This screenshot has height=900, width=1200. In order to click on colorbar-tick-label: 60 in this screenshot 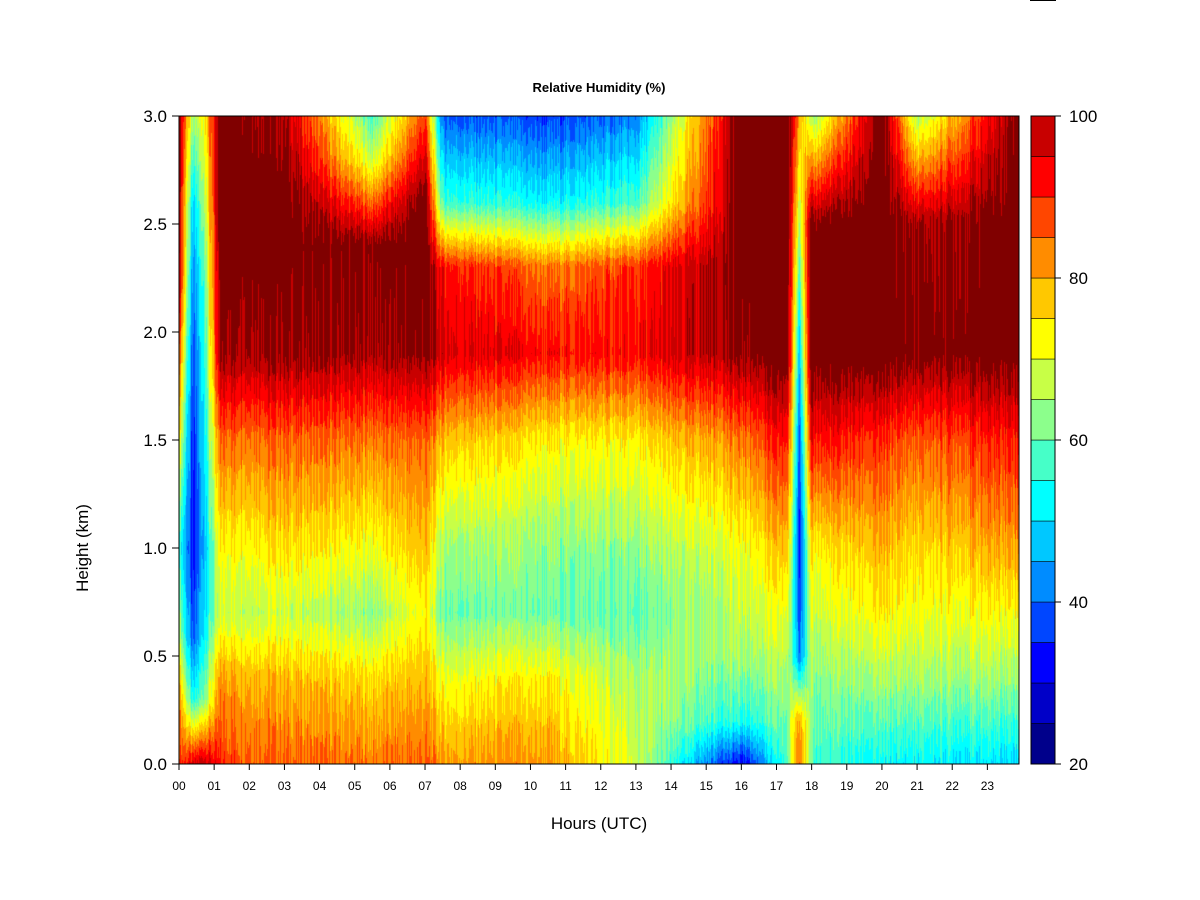, I will do `click(1078, 440)`.